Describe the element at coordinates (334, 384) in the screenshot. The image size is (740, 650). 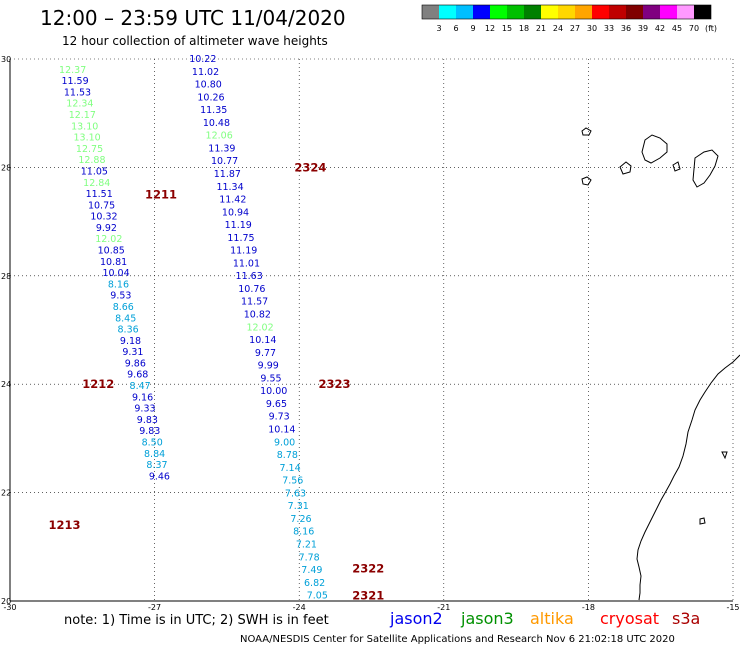
I see `track-pass-label: 2323` at that location.